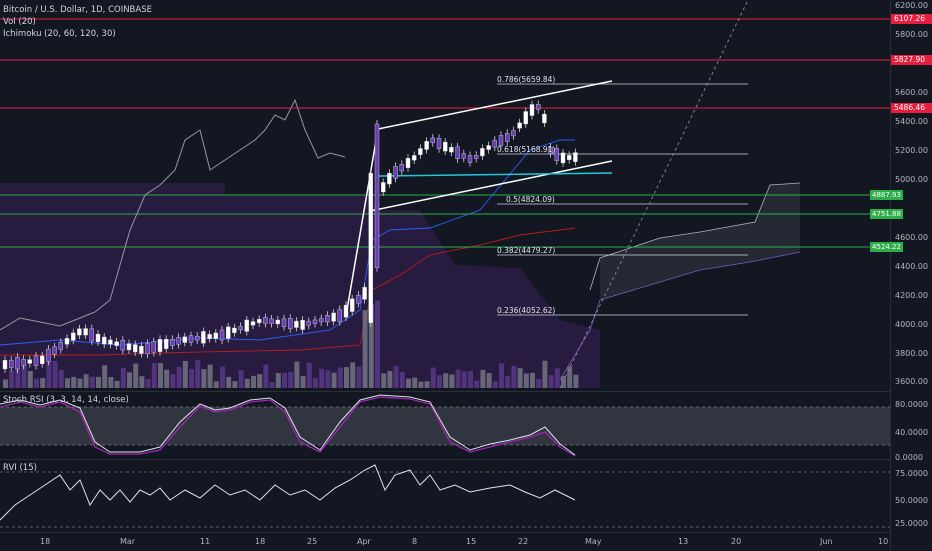  I want to click on time-tick: 25, so click(312, 541).